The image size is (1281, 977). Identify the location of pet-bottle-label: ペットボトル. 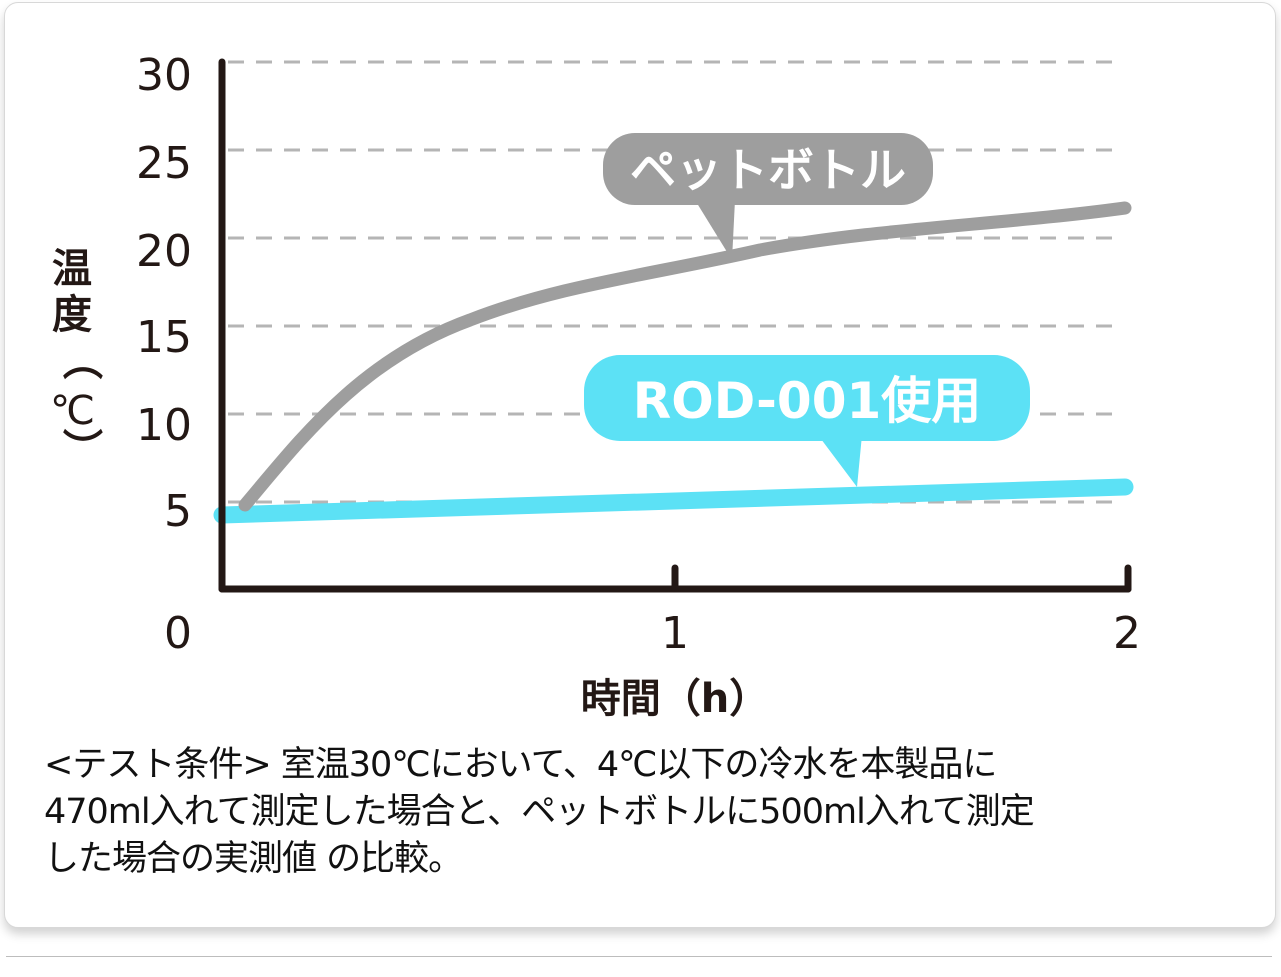
(768, 170).